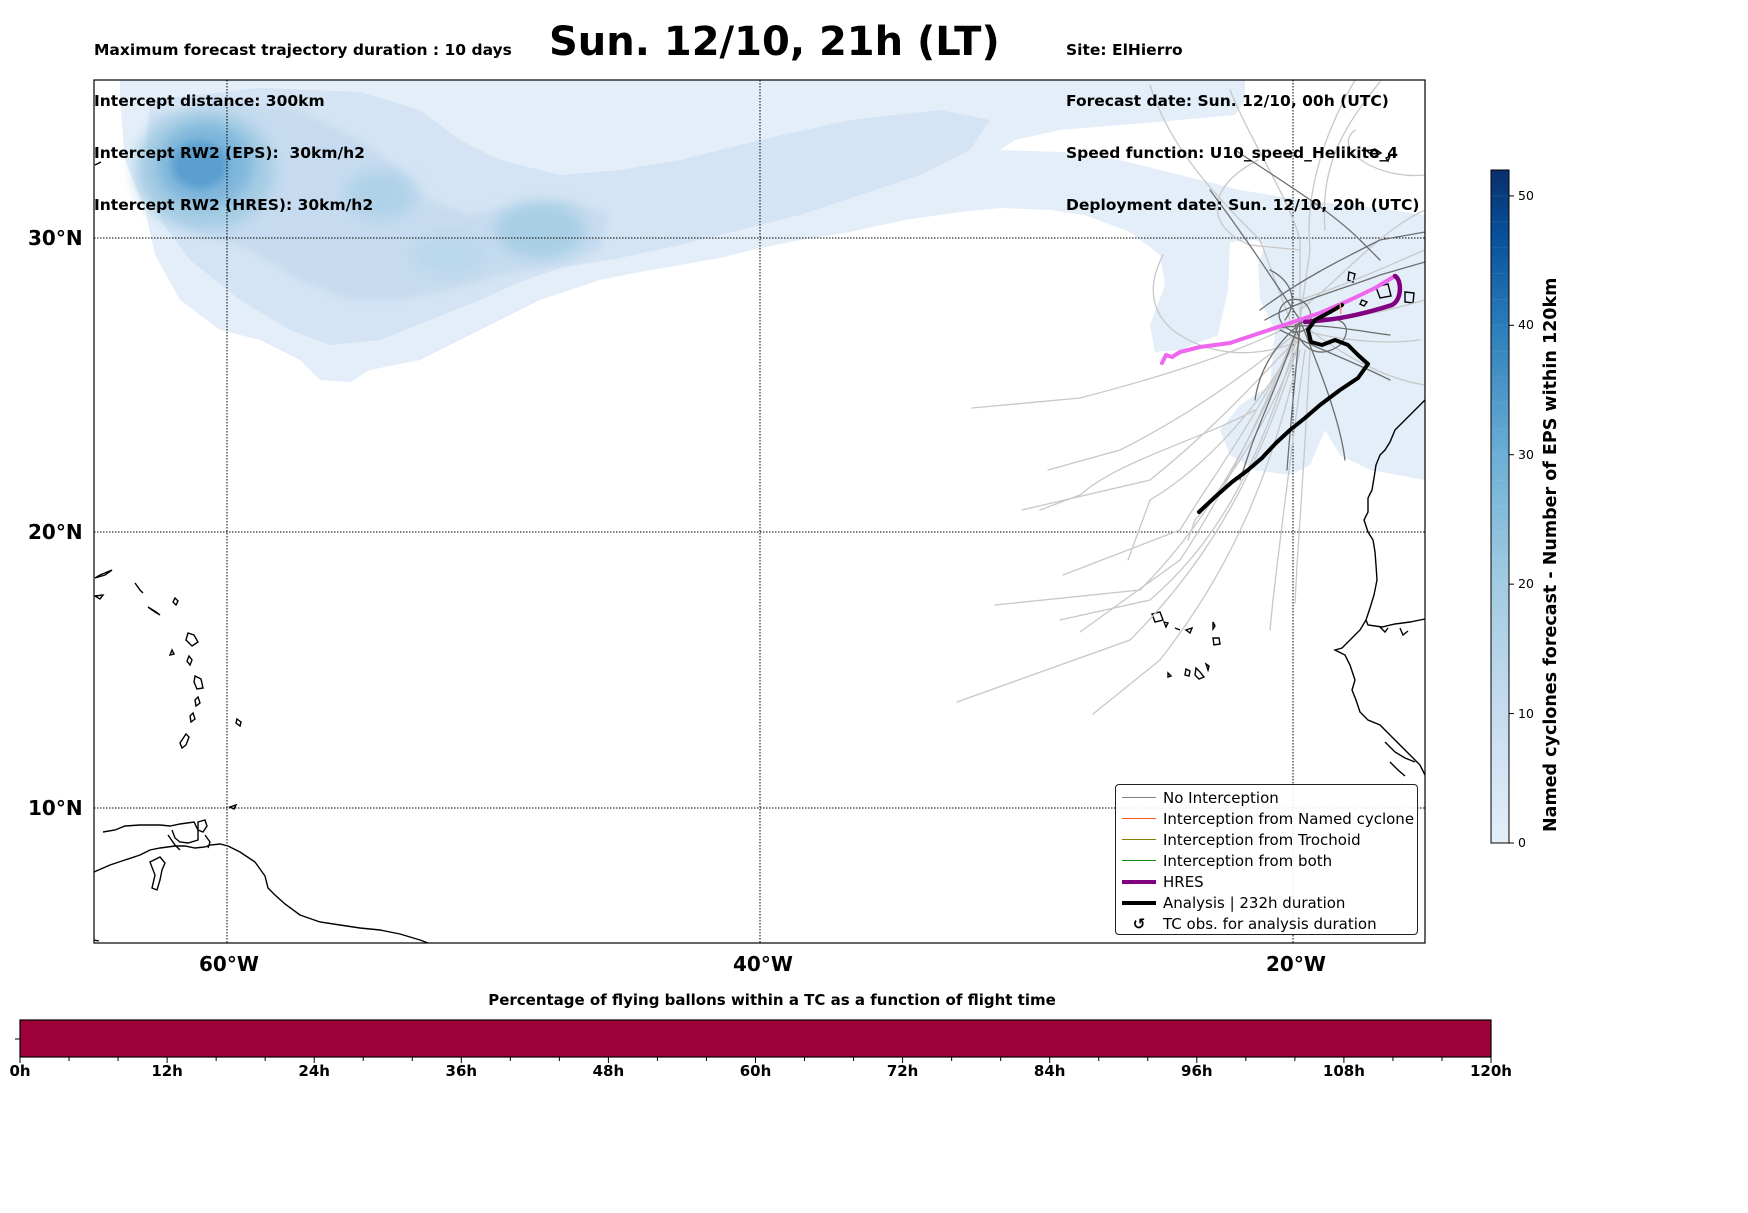  Describe the element at coordinates (233, 806) in the screenshot. I see `island-tobago` at that location.